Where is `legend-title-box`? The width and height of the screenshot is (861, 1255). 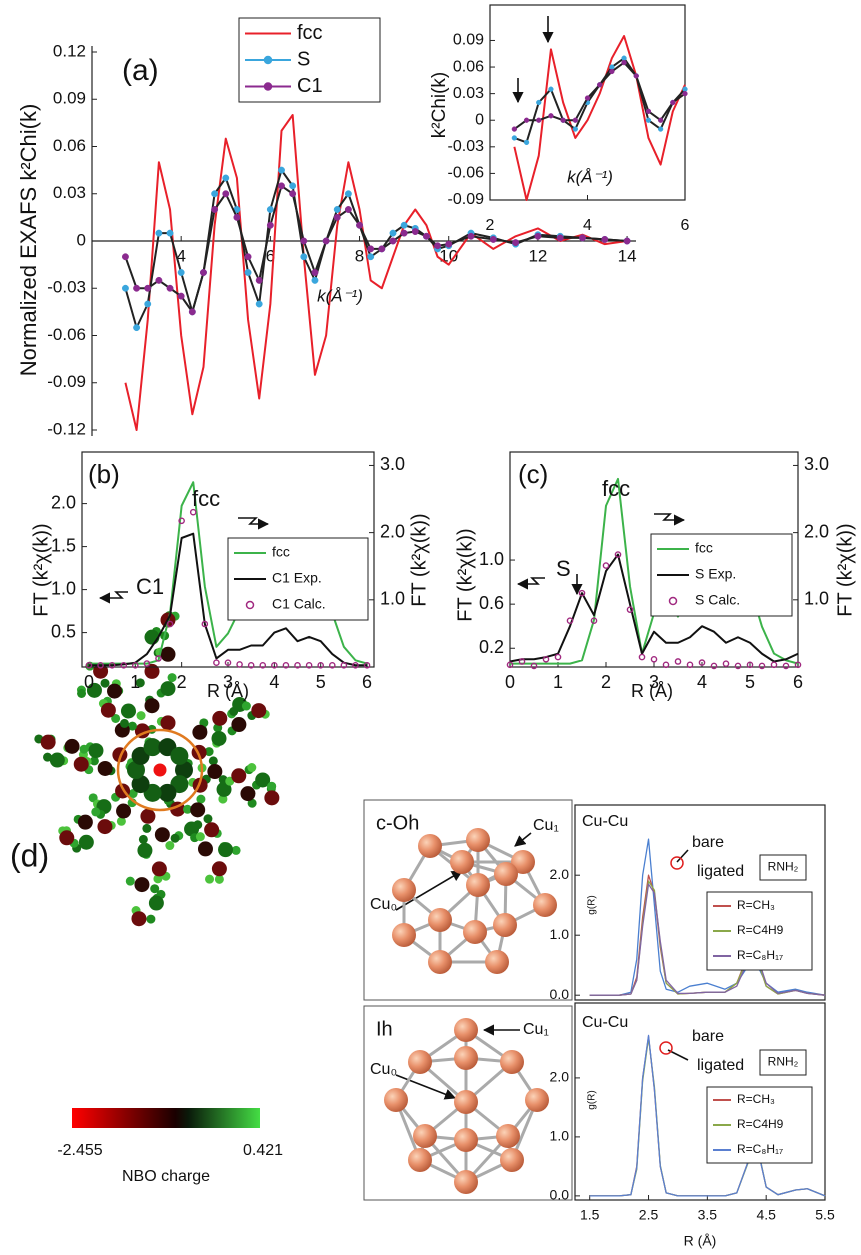
legend-title-box is located at coordinates (783, 1062).